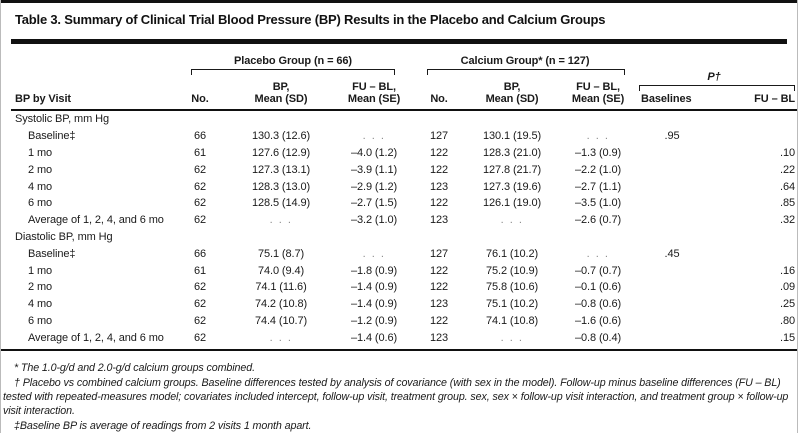  What do you see at coordinates (525, 61) in the screenshot?
I see `calcium-group-label: Calcium Group* (n = 127)` at bounding box center [525, 61].